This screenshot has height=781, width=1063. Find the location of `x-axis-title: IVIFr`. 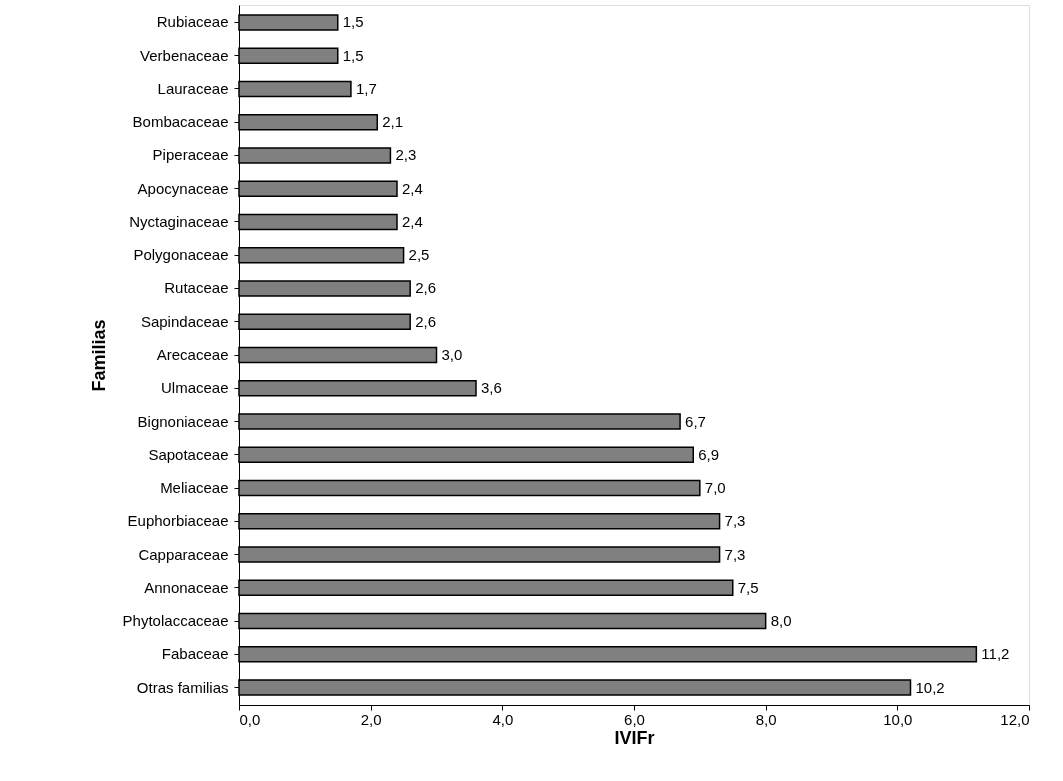

x-axis-title: IVIFr is located at coordinates (634, 737).